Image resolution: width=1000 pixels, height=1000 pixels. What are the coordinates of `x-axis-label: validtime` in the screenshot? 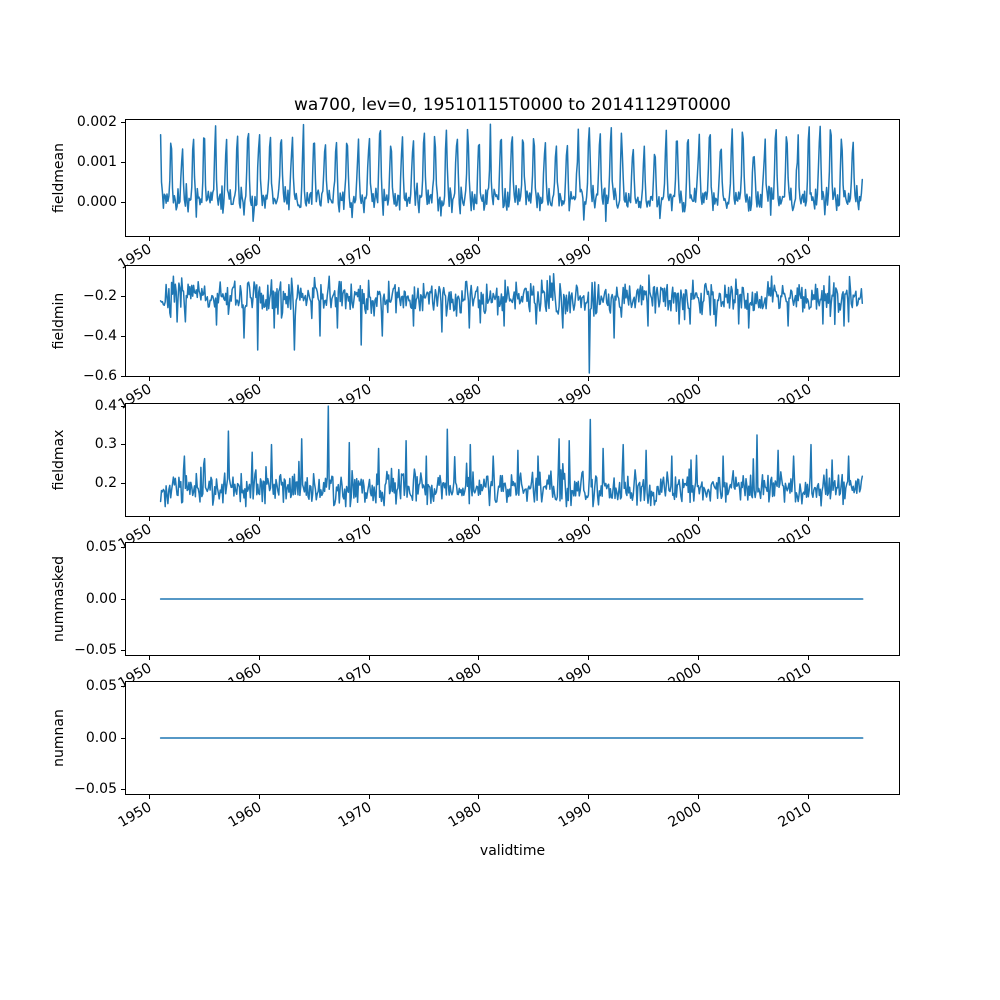 It's located at (512, 851).